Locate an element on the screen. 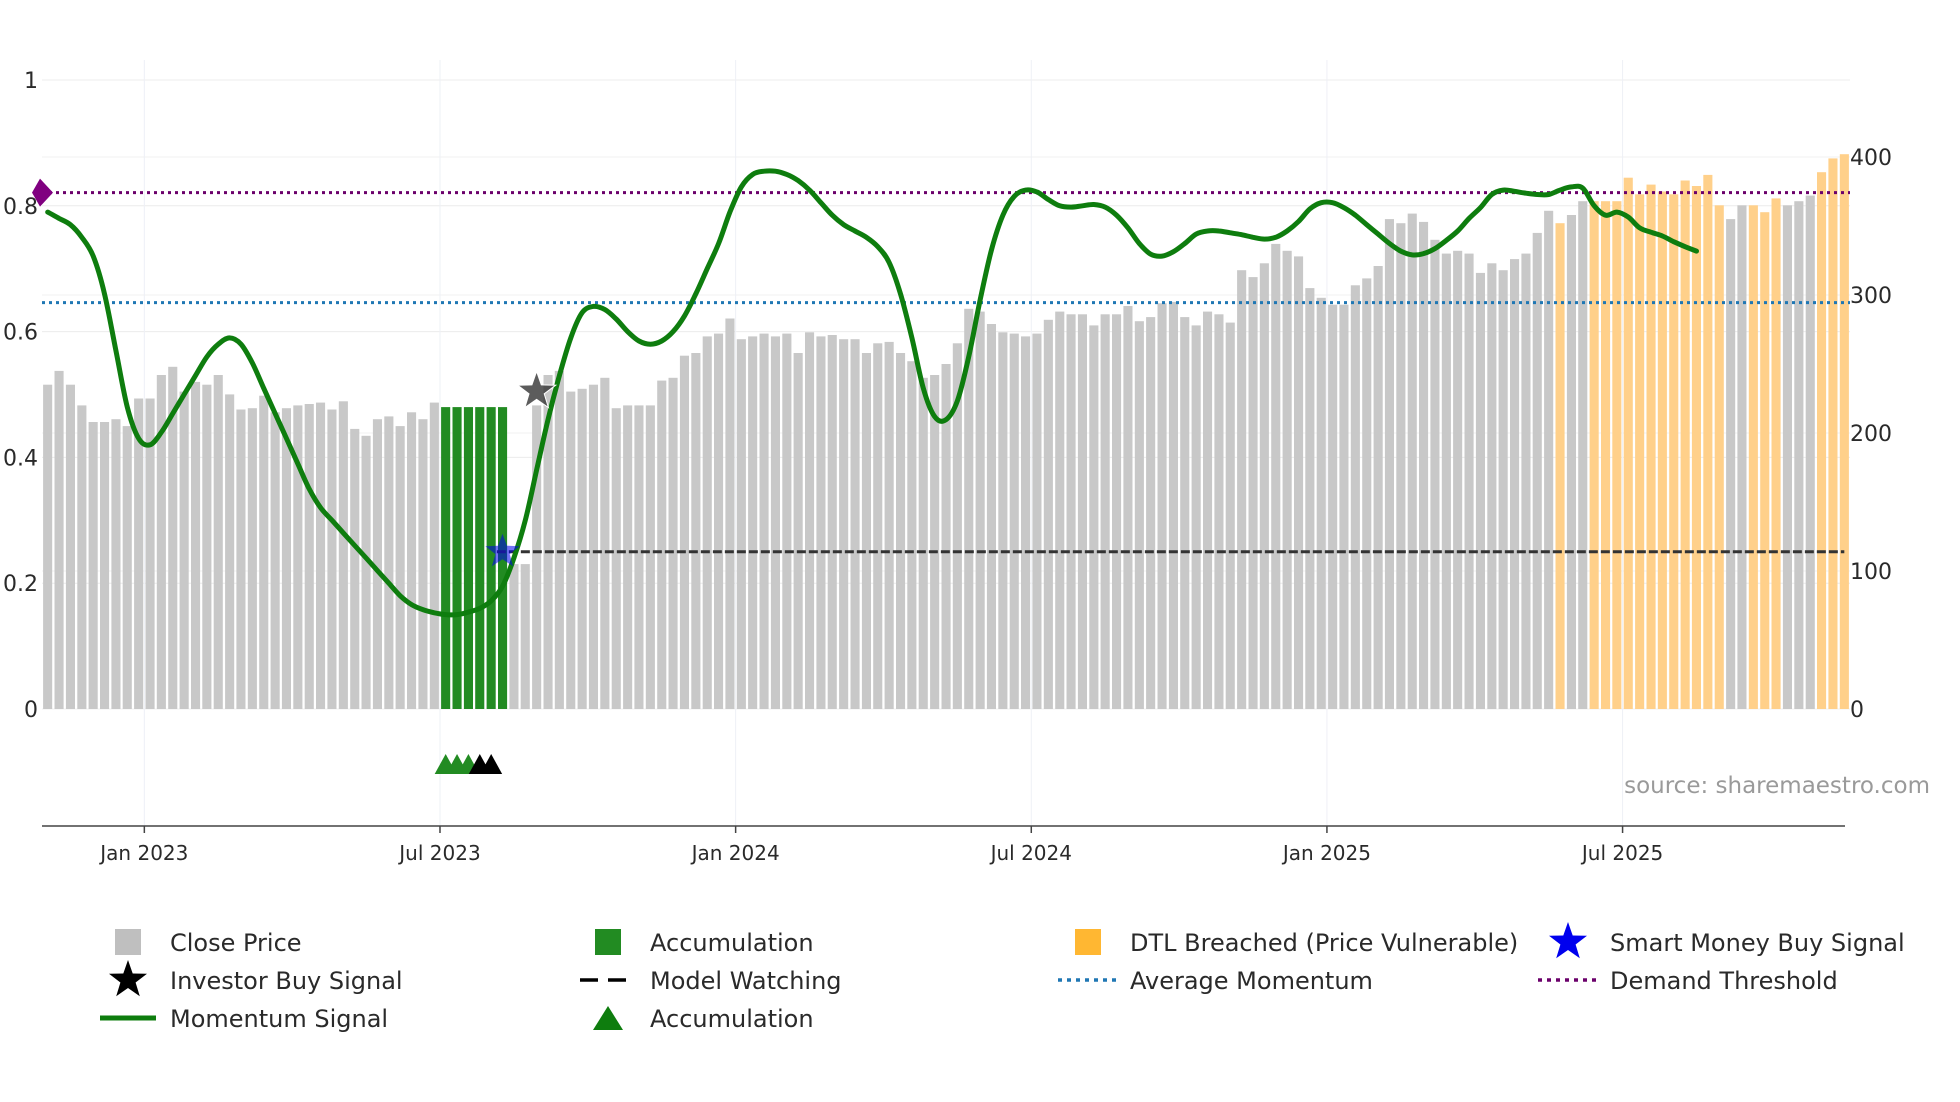 The height and width of the screenshot is (1102, 1960). left-axis-tick-label: 0 is located at coordinates (31, 710).